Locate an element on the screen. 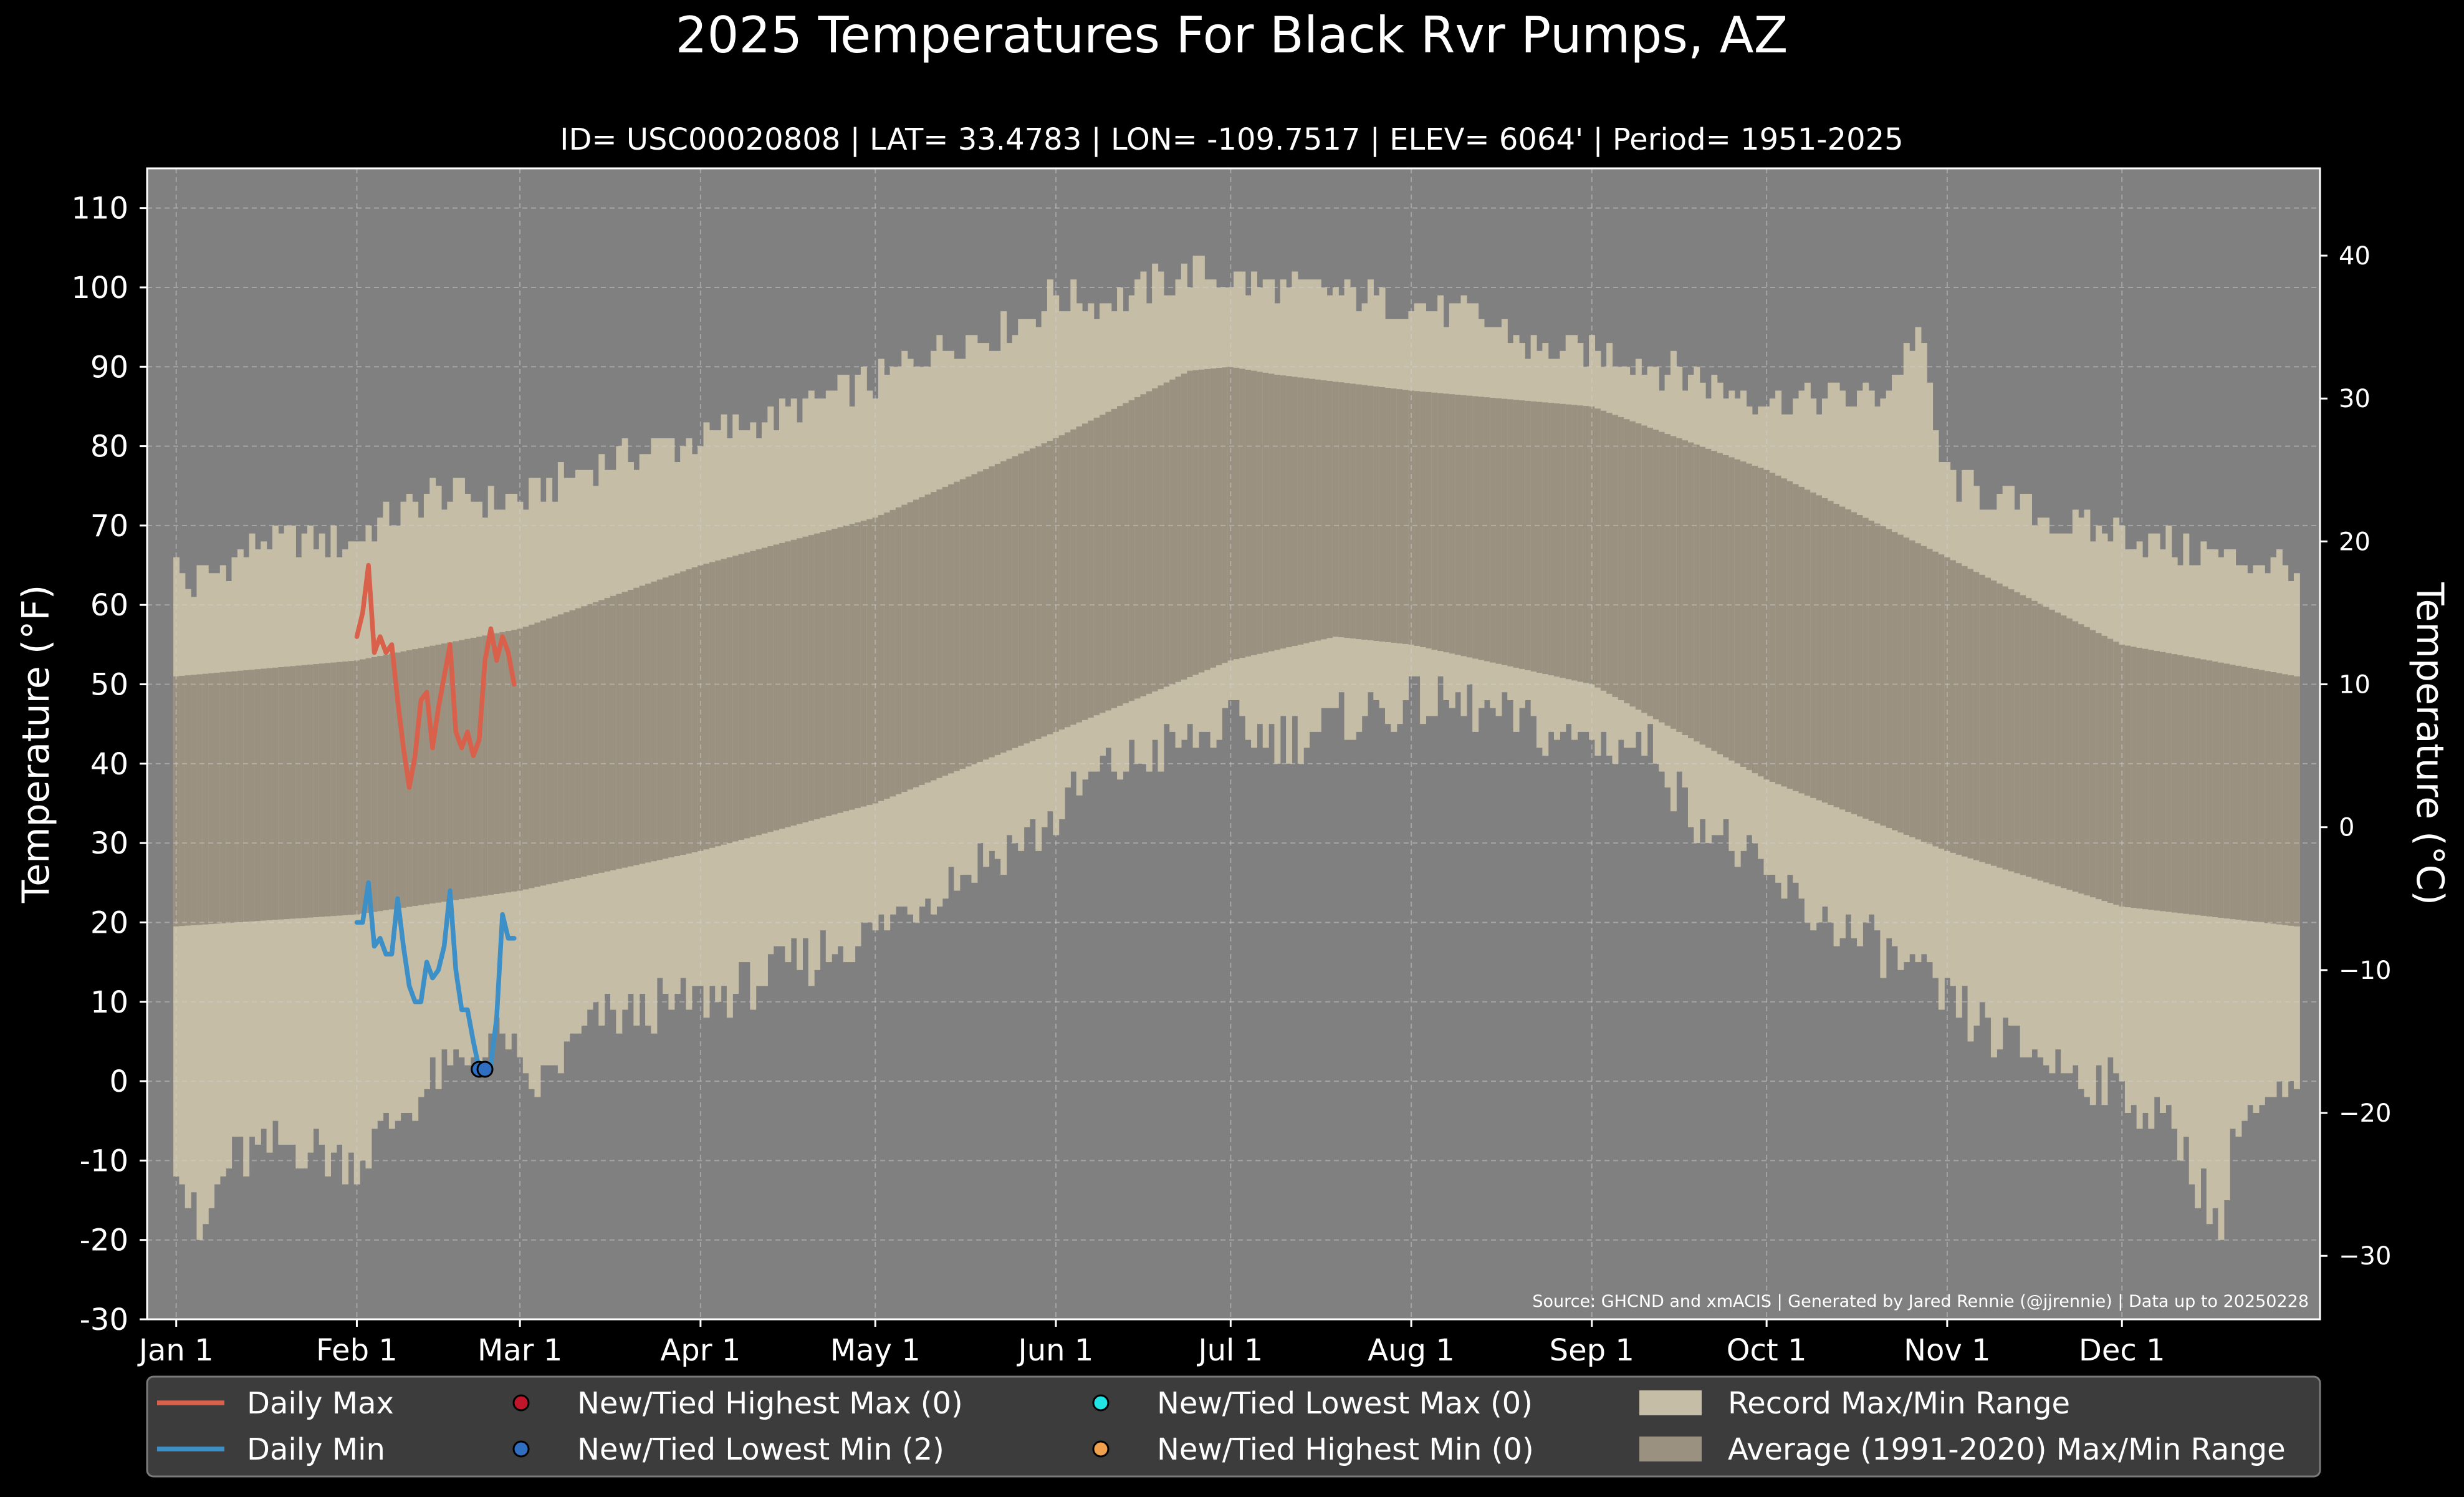  y2-tick-label: −30 is located at coordinates (2365, 1256).